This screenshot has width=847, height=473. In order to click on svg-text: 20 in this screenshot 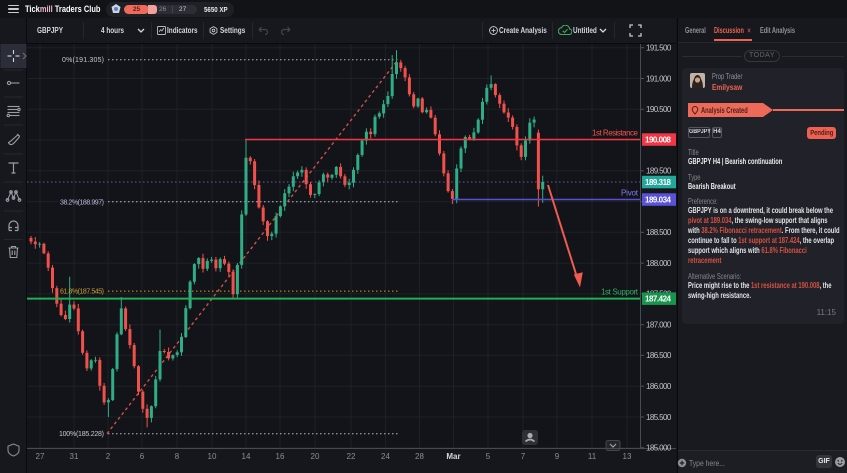, I will do `click(315, 456)`.